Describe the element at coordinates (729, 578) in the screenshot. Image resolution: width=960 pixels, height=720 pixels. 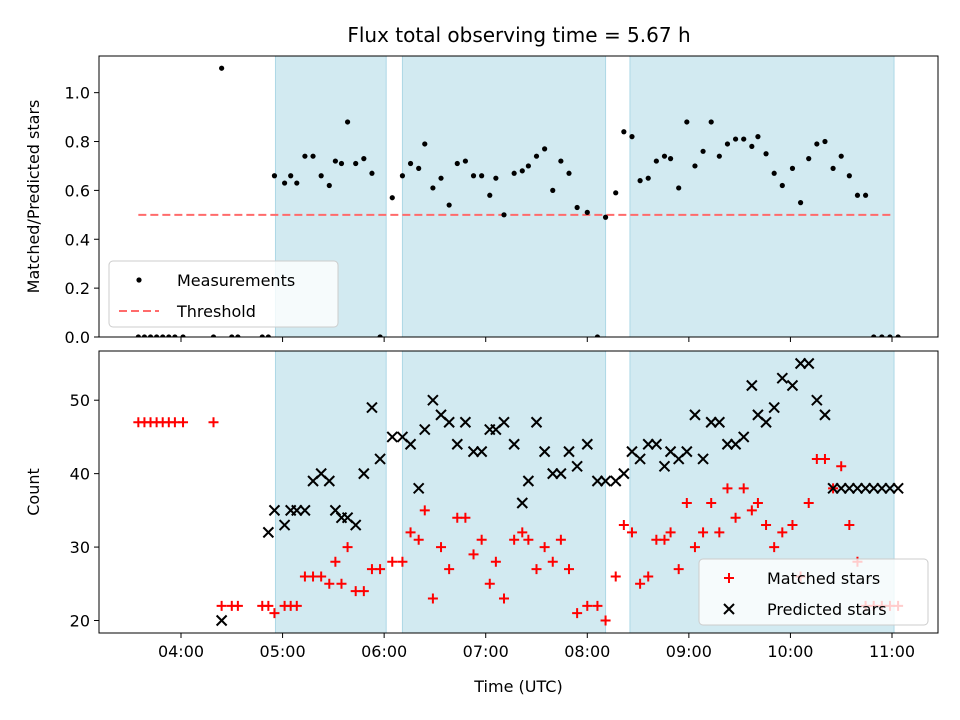
I see `legend-marker-matched` at that location.